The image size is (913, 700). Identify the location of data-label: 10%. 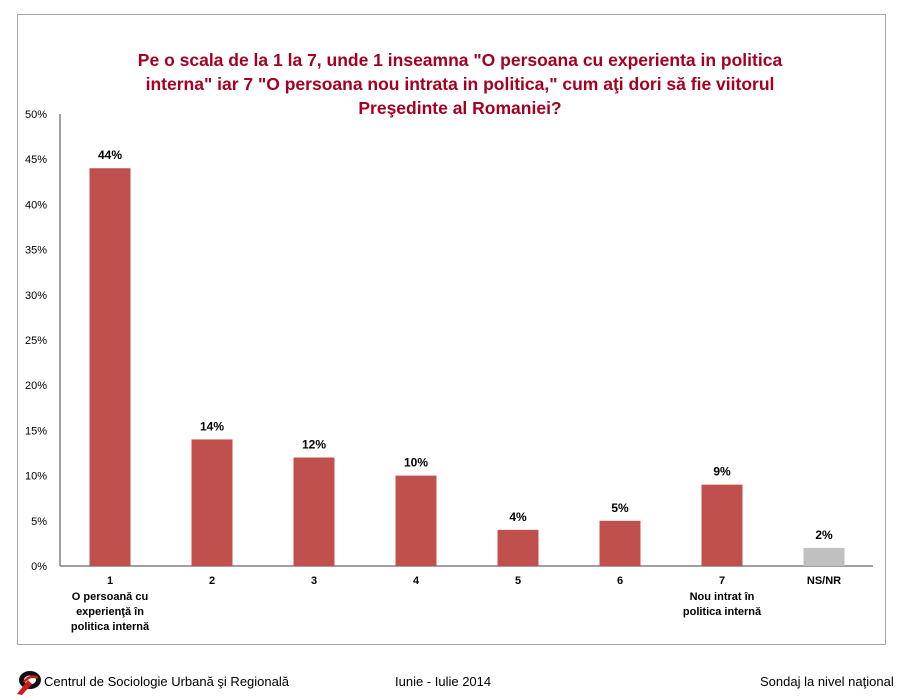
(416, 463).